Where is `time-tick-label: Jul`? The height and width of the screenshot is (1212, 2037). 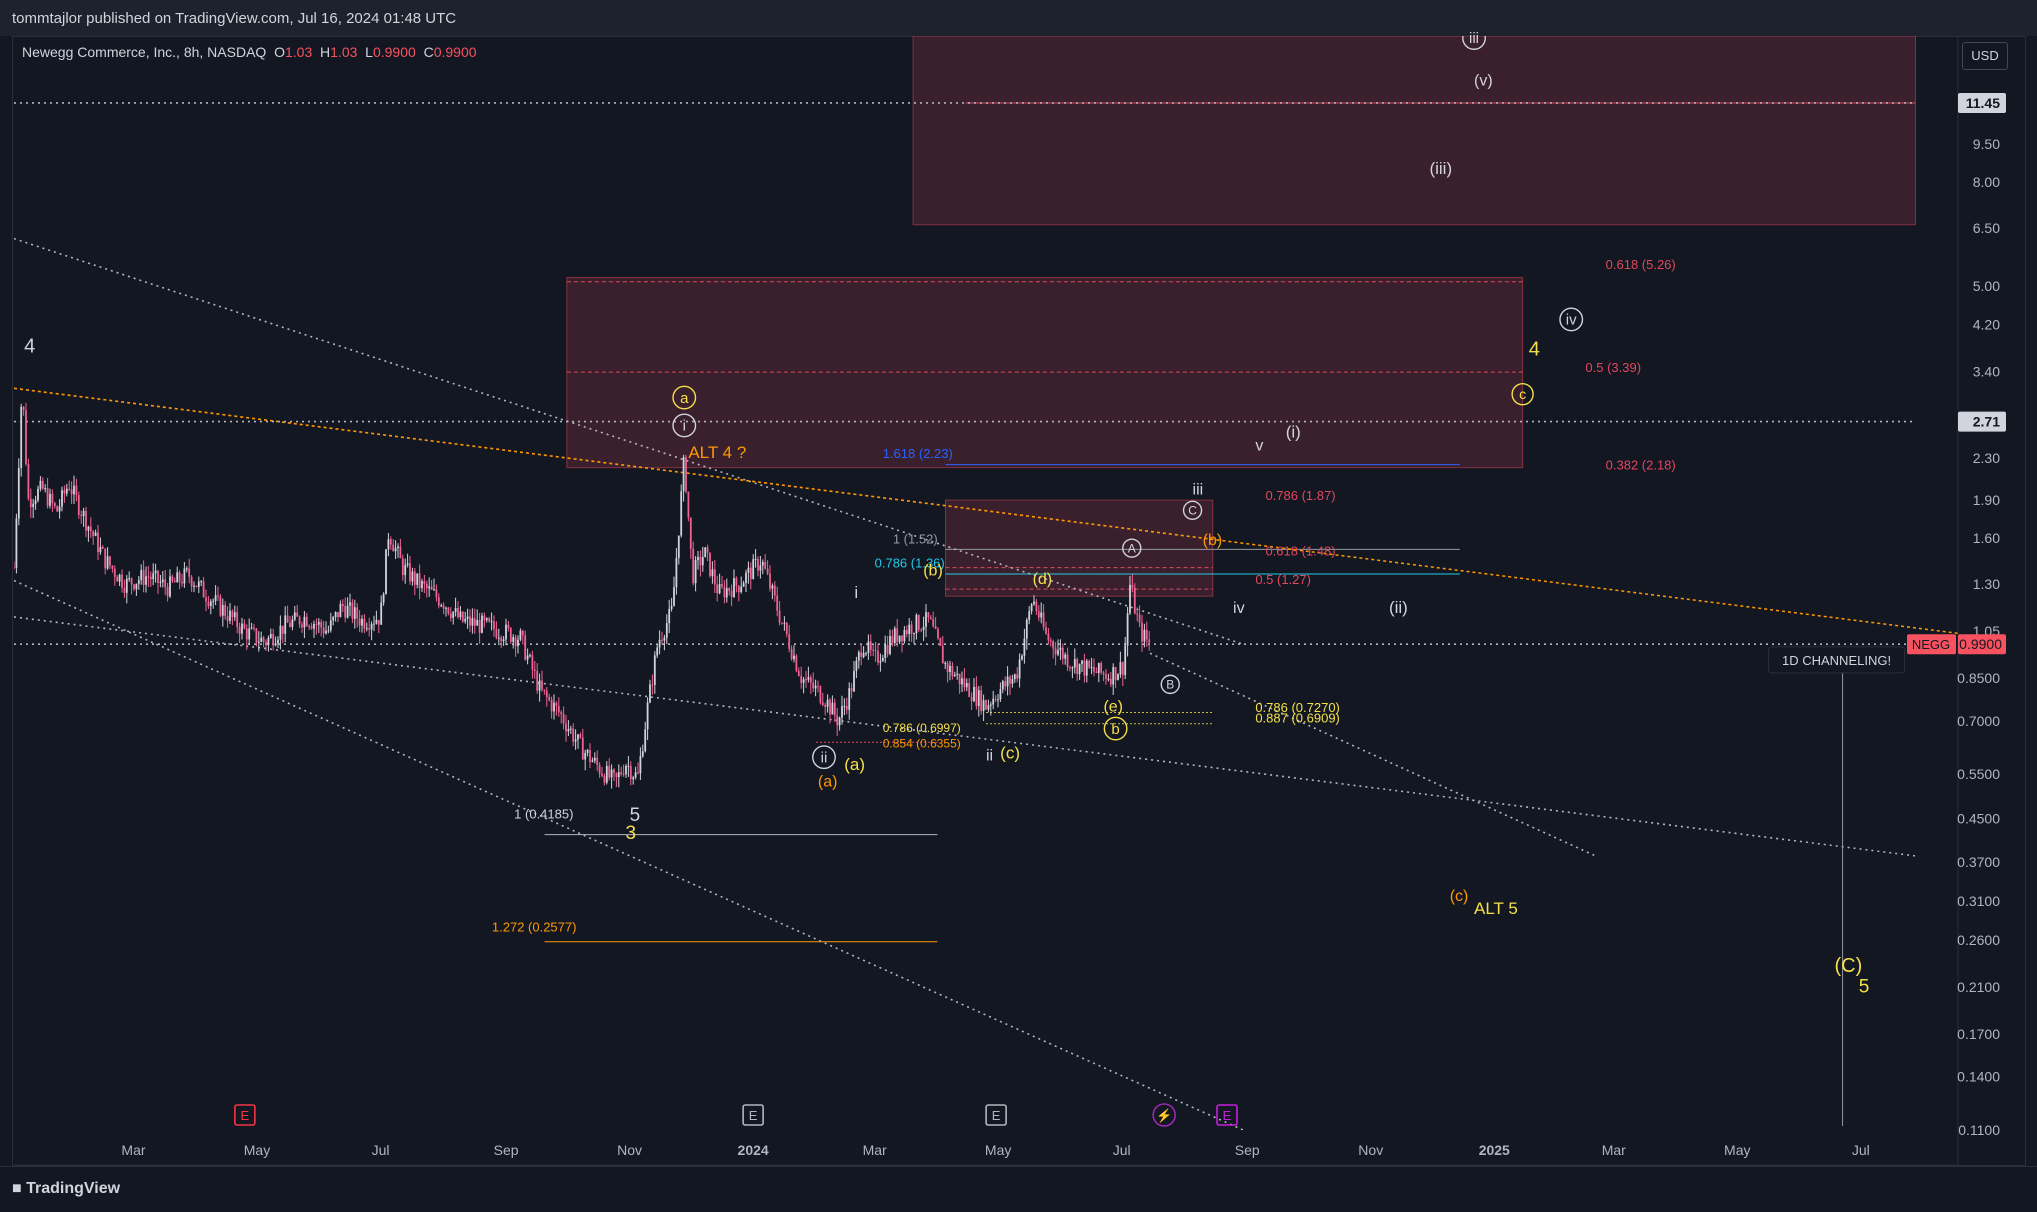
time-tick-label: Jul is located at coordinates (1122, 1150).